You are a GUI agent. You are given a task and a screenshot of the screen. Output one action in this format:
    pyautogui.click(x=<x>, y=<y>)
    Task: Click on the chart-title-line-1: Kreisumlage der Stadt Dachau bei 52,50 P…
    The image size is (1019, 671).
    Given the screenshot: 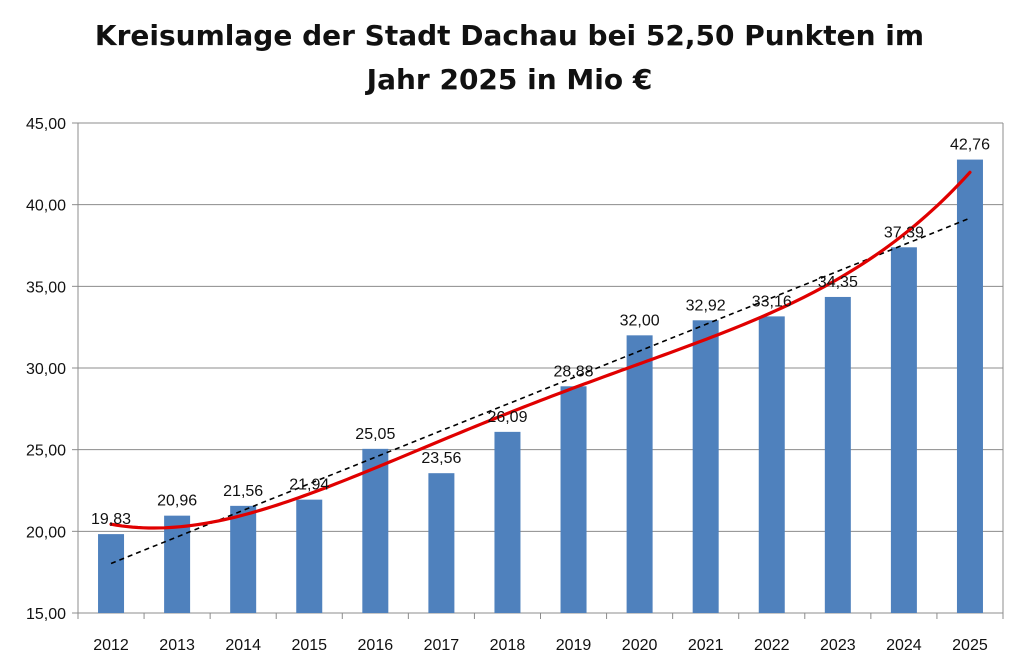 What is the action you would take?
    pyautogui.click(x=509, y=35)
    